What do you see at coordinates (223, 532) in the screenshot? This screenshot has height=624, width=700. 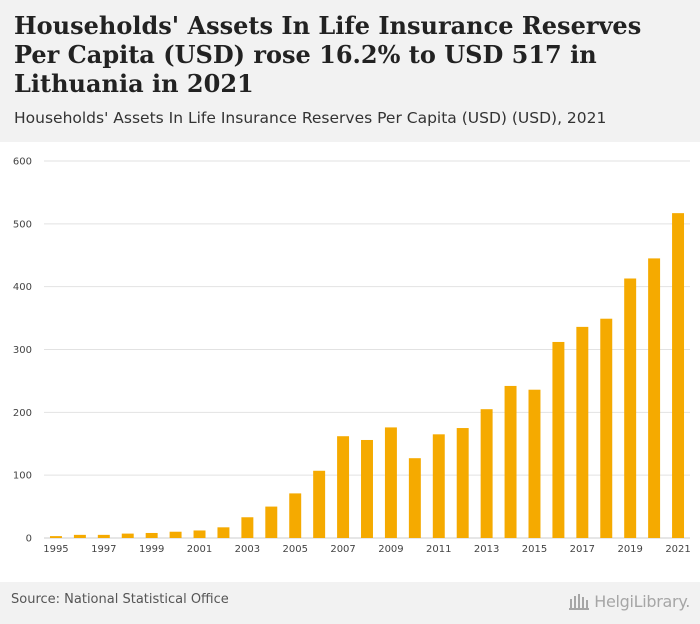 I see `bar-2002` at bounding box center [223, 532].